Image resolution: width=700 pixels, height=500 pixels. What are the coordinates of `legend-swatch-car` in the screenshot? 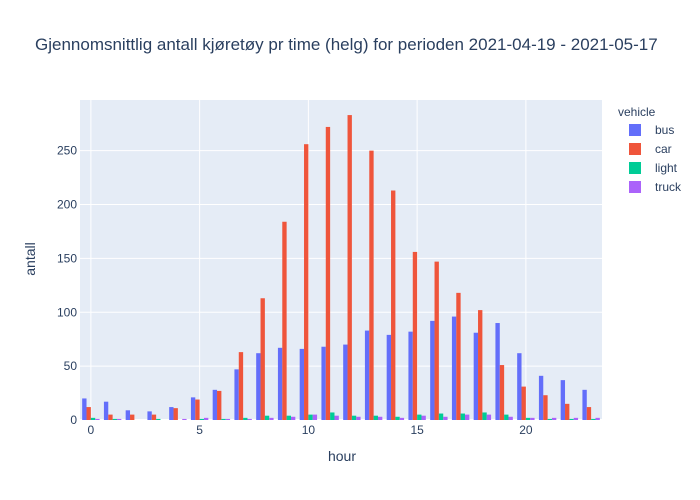 It's located at (635, 149).